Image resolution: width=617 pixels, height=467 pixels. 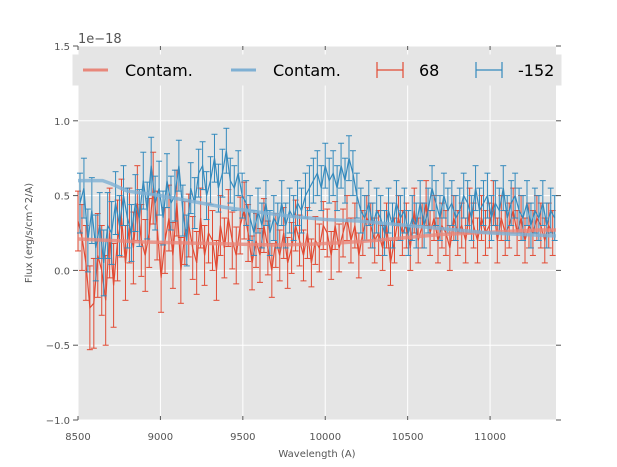 I want to click on legend-label-red-contam: Contam., so click(x=159, y=70).